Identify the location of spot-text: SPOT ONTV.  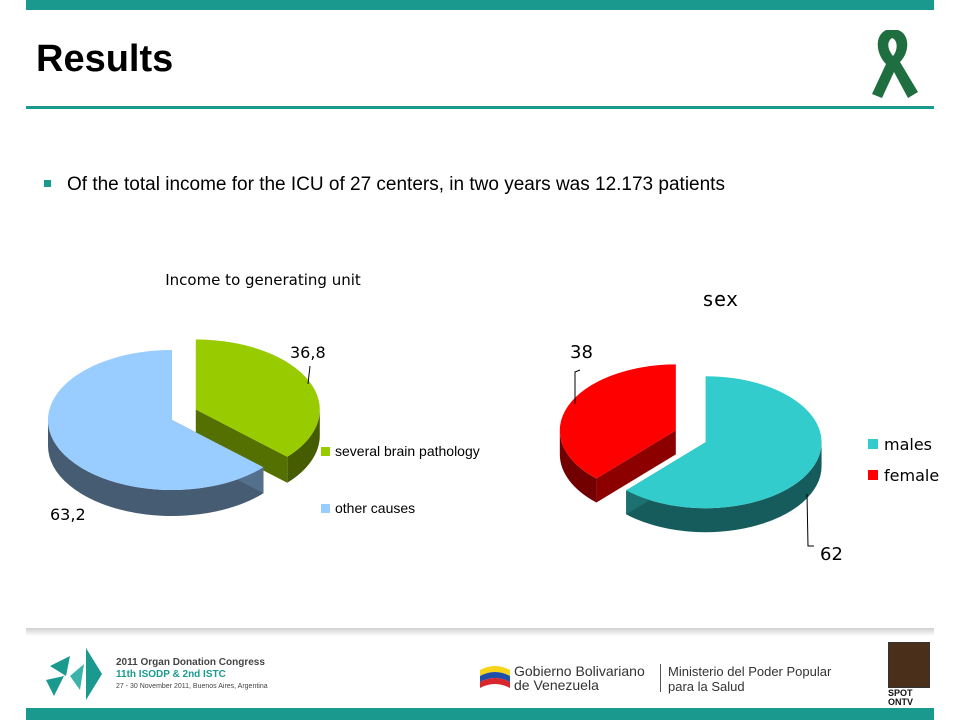
(900, 698).